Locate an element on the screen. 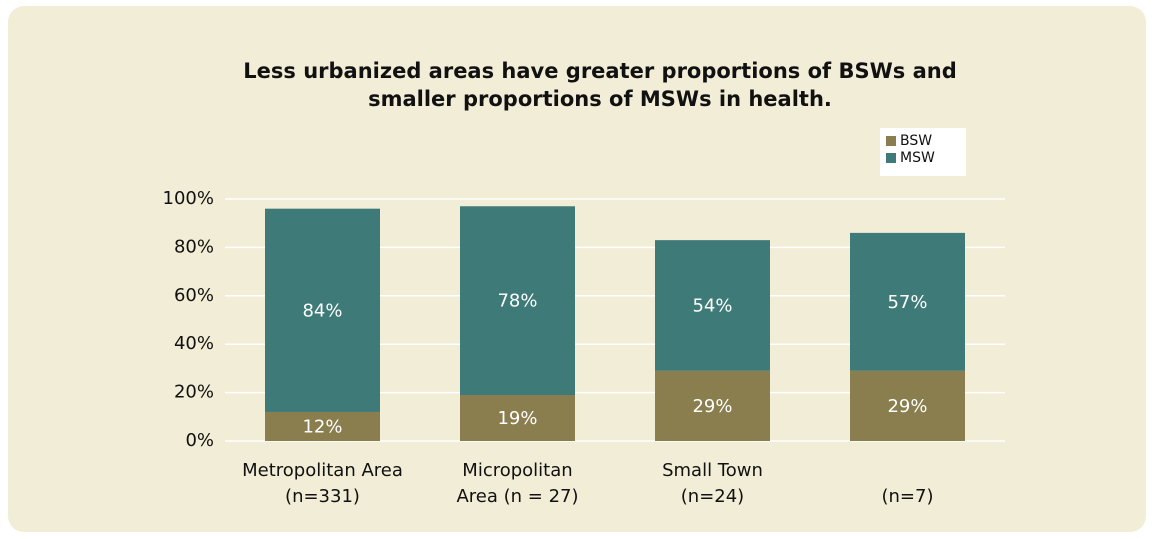 The height and width of the screenshot is (539, 1154). x-tick-label: (n=7) is located at coordinates (908, 496).